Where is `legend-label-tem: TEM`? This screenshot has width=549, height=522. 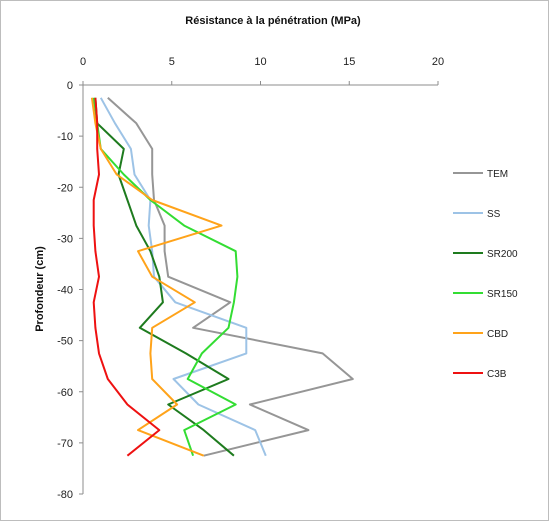
legend-label-tem: TEM is located at coordinates (497, 174).